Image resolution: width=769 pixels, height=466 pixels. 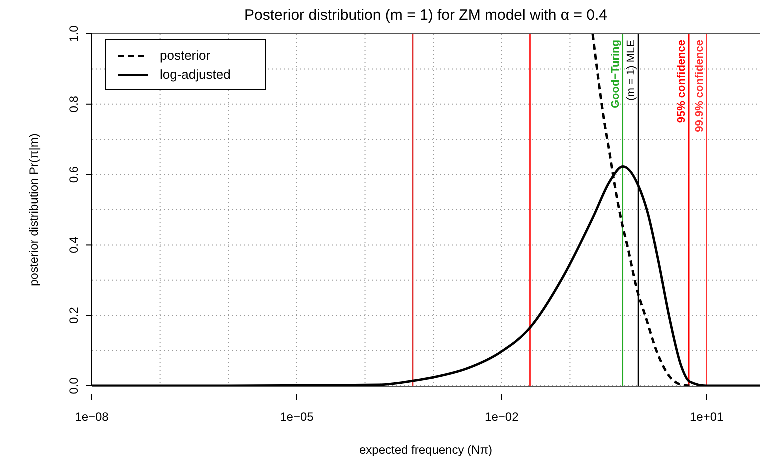 I want to click on legend-label: posterior, so click(x=186, y=55).